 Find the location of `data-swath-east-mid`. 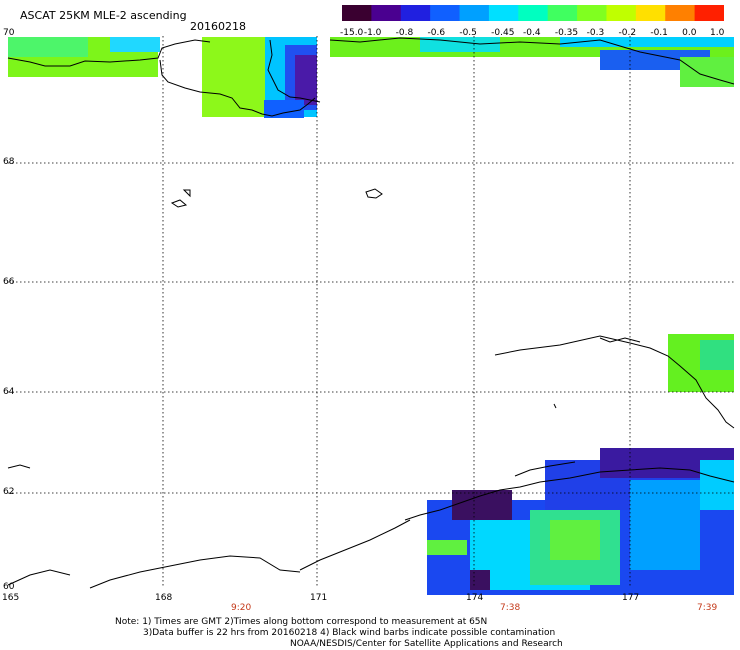

data-swath-east-mid is located at coordinates (701, 363).